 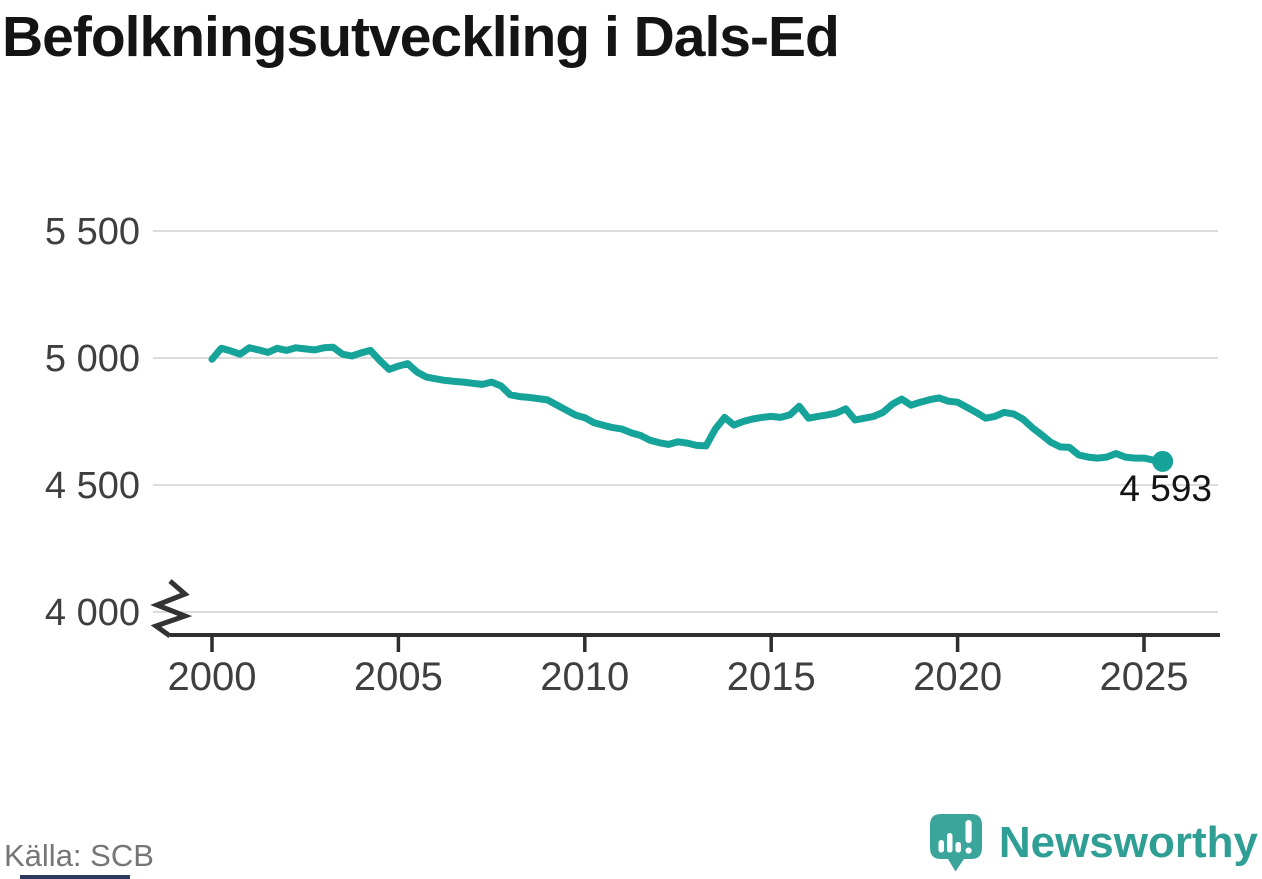 I want to click on newsworthy-bubble-chart-icon, so click(x=955, y=843).